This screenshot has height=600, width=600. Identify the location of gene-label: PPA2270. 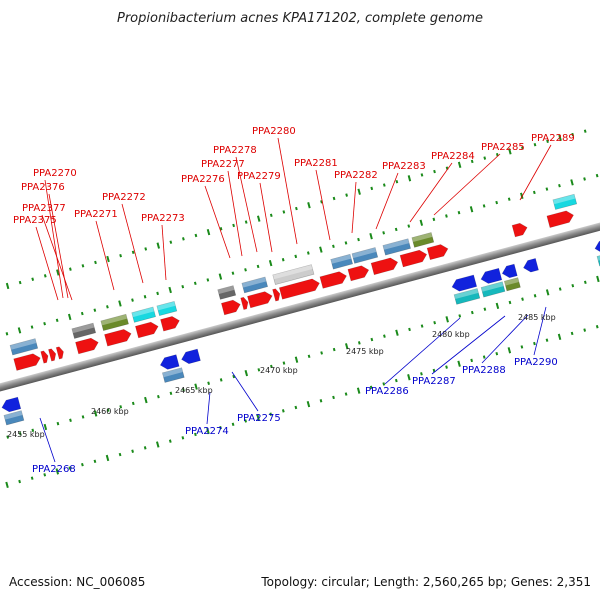
(55, 173).